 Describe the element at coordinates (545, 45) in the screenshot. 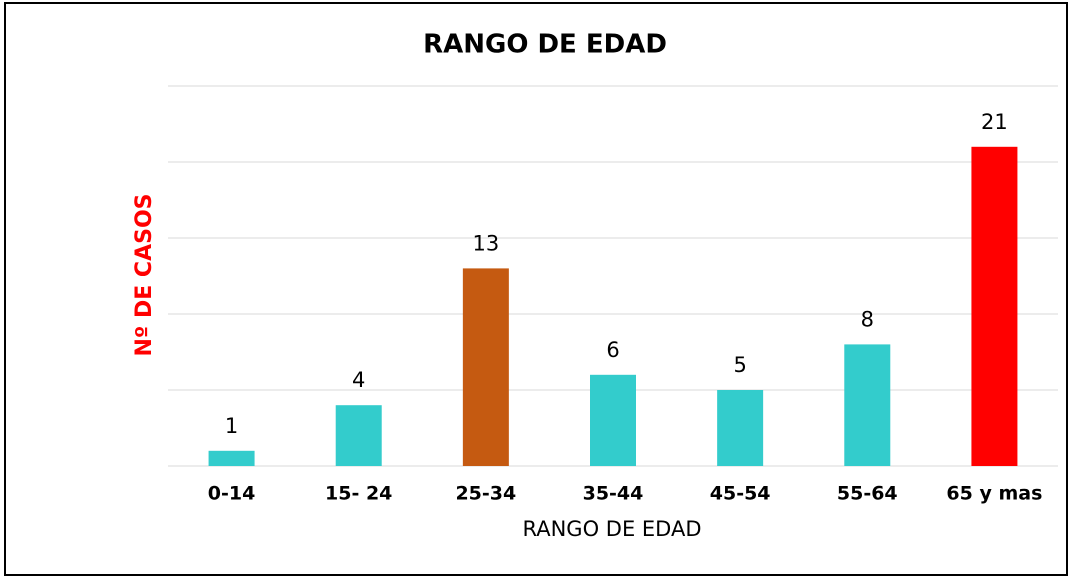

I see `chart-title: RANGO DE EDAD` at that location.